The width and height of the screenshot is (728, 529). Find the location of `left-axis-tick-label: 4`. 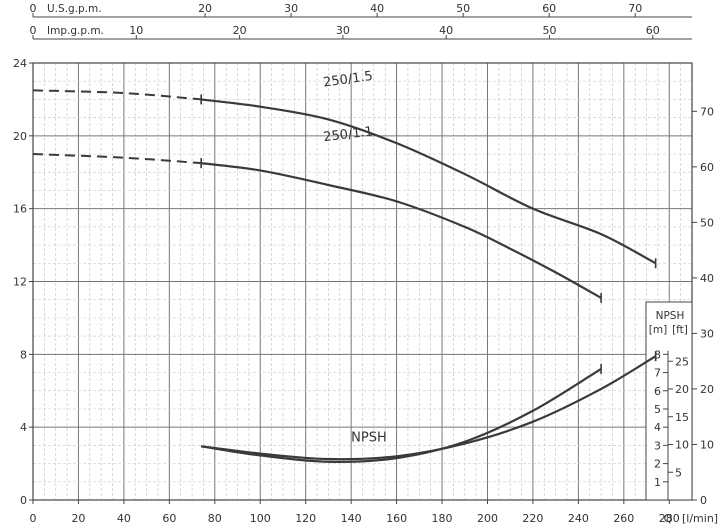

left-axis-tick-label: 4 is located at coordinates (23, 427).